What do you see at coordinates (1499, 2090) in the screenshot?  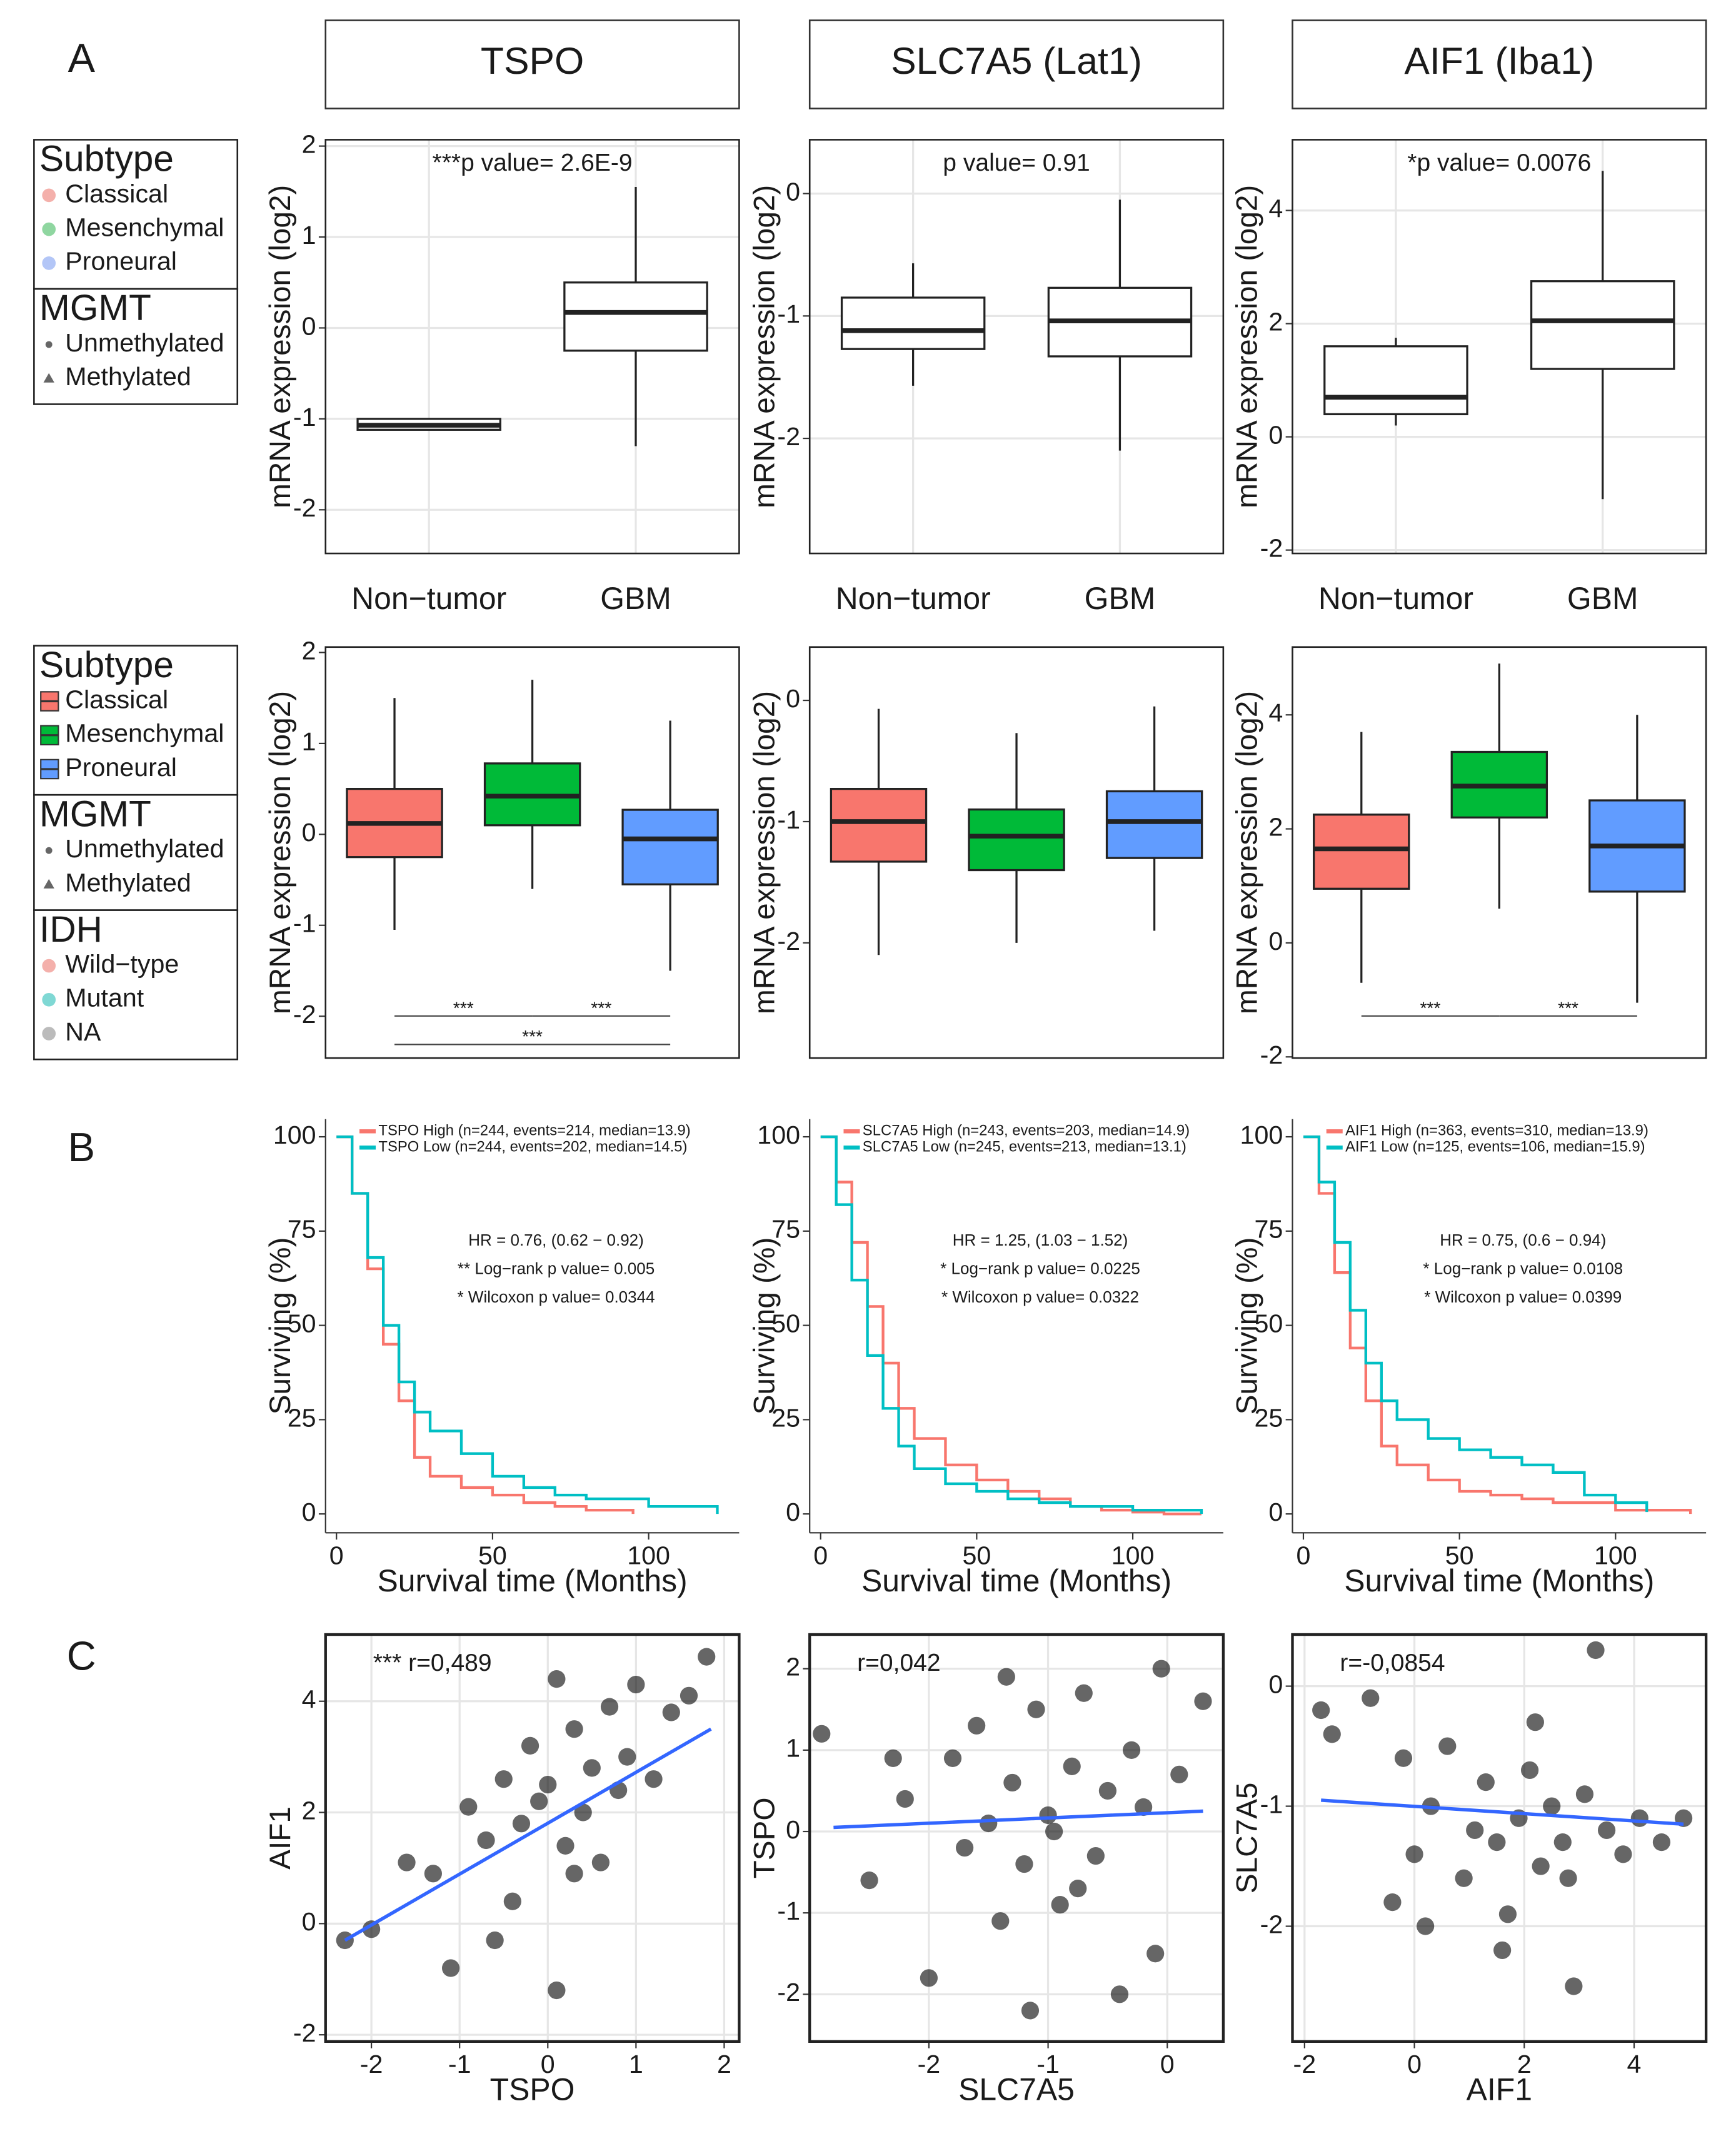 I see `x-axis-label: AIF1` at bounding box center [1499, 2090].